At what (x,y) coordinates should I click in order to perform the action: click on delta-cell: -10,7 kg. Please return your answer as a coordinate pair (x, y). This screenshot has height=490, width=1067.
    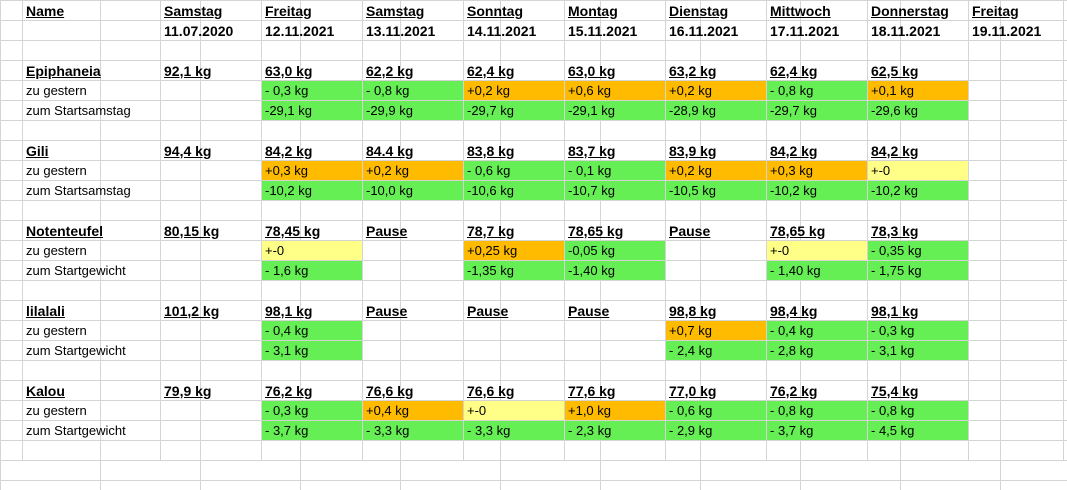
    Looking at the image, I should click on (615, 190).